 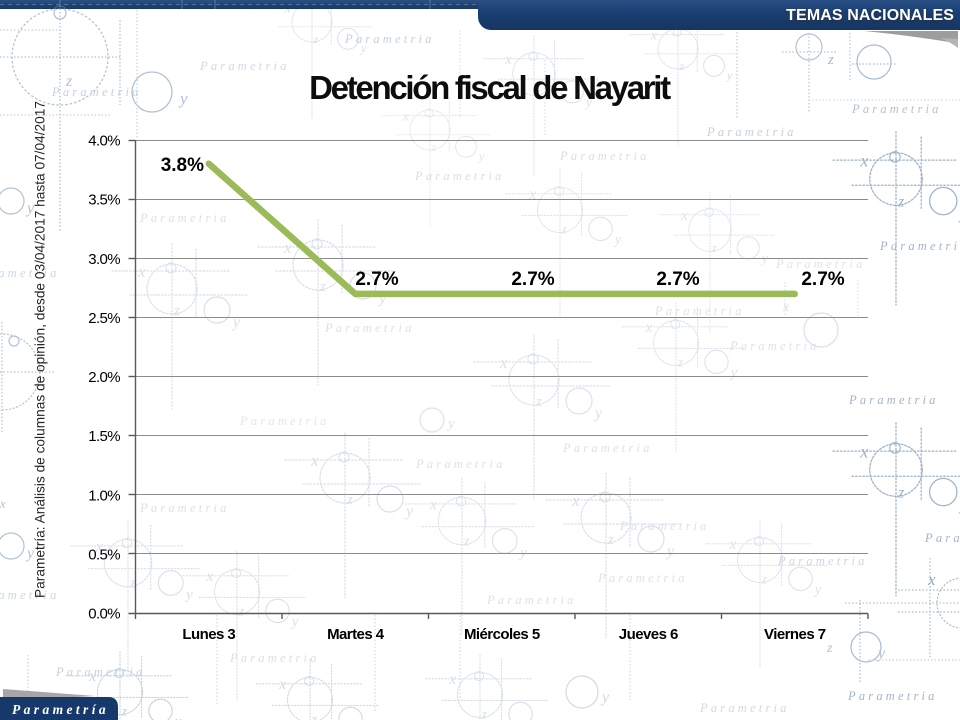 What do you see at coordinates (104, 495) in the screenshot?
I see `svg-text: 1.0%` at bounding box center [104, 495].